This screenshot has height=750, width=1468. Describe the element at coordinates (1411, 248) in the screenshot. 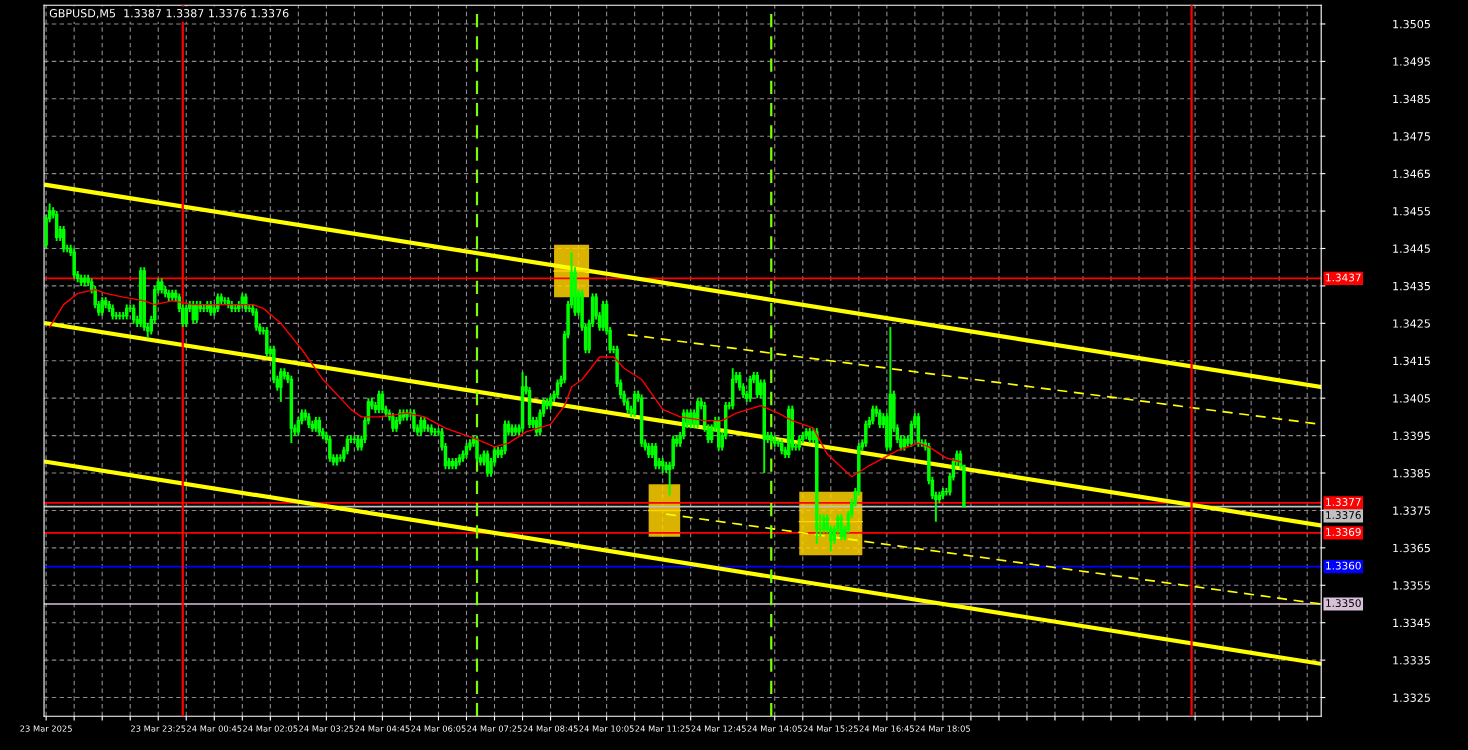

I see `y-tick-label: 1.3445` at that location.